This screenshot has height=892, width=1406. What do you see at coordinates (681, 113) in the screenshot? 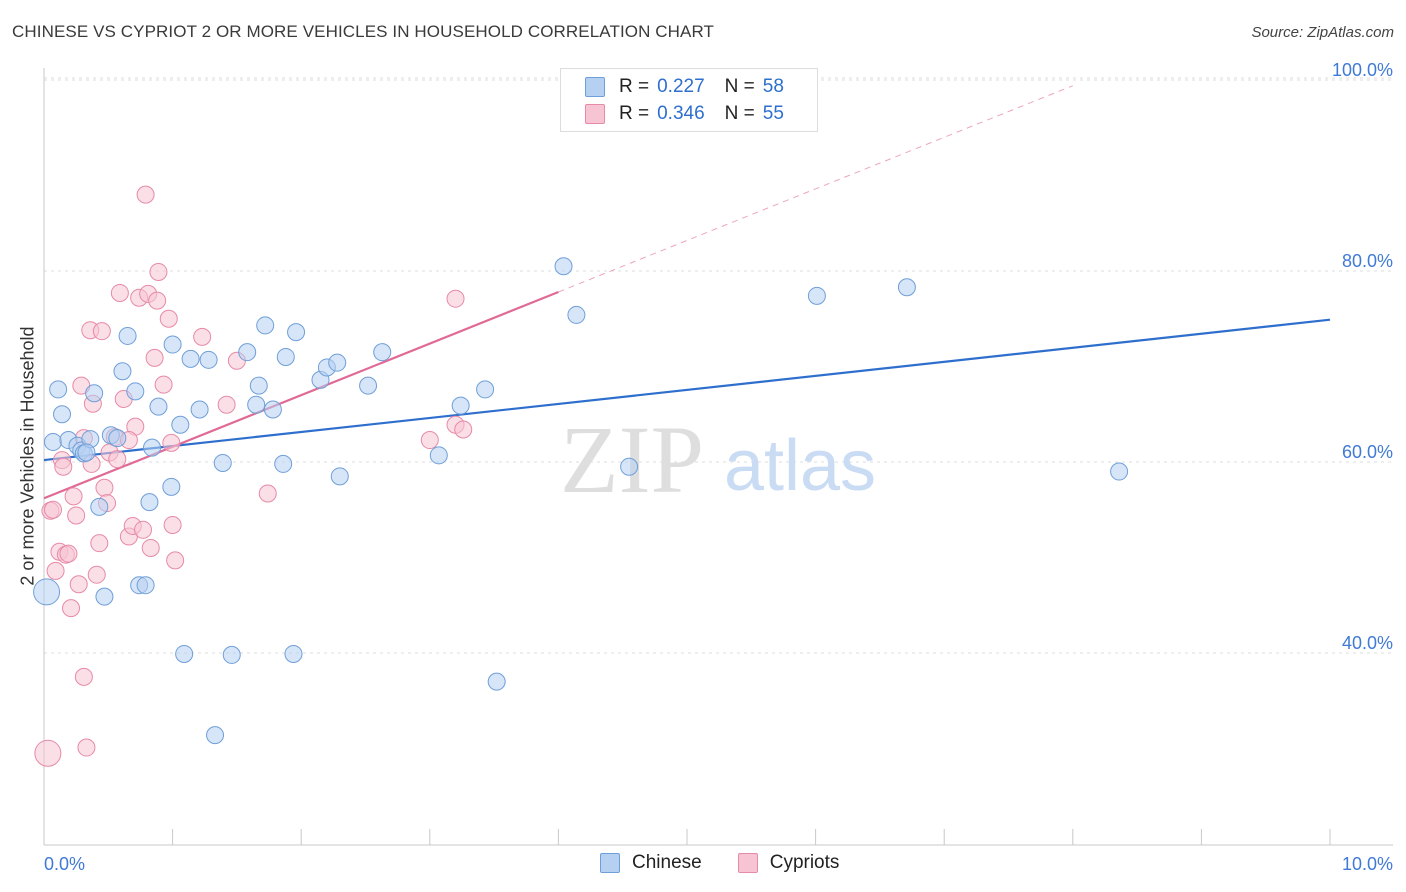
I see `legend-r-value: 0.346` at bounding box center [681, 113].